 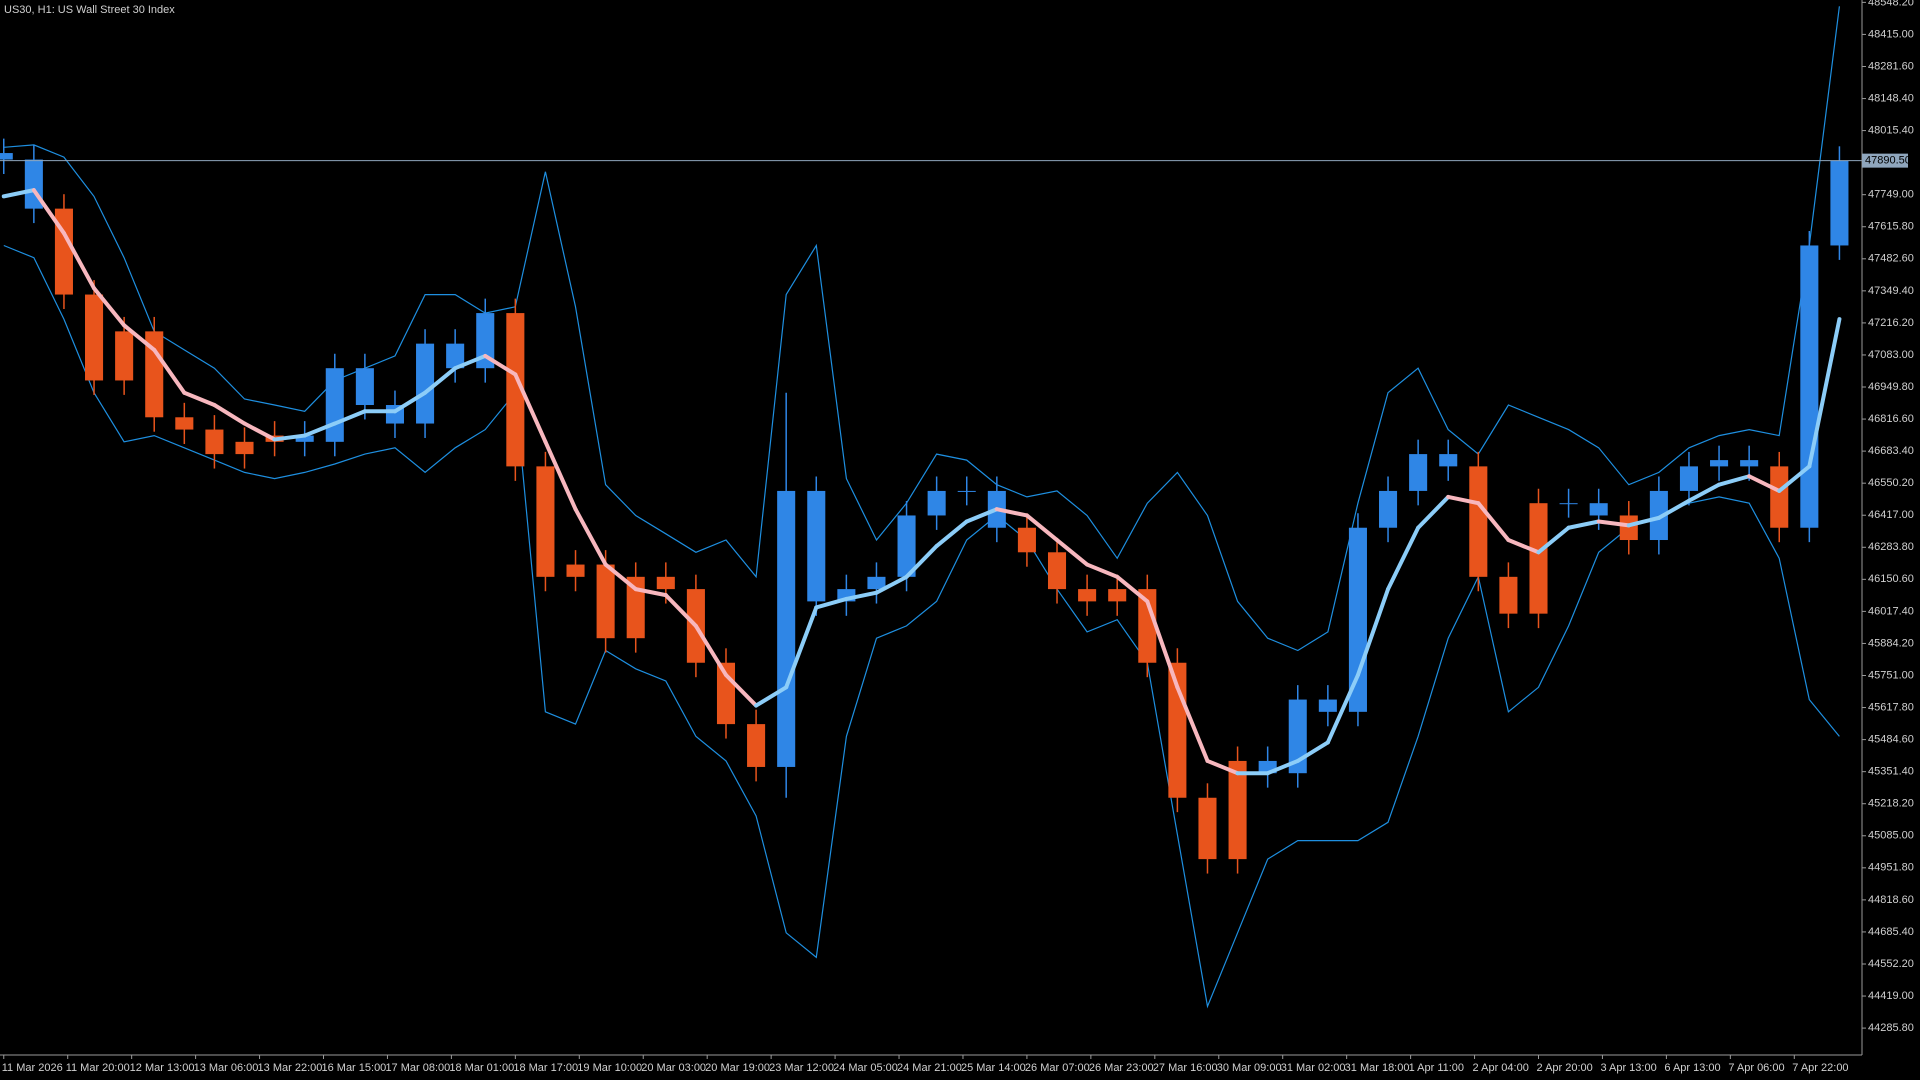 I want to click on x-tick-label: 2 Apr 20:00, so click(x=1565, y=1068).